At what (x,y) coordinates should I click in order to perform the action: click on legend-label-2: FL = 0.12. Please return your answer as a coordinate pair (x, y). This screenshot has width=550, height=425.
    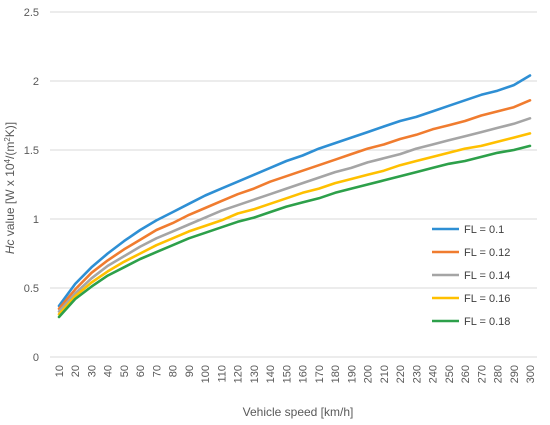
    Looking at the image, I should click on (487, 253).